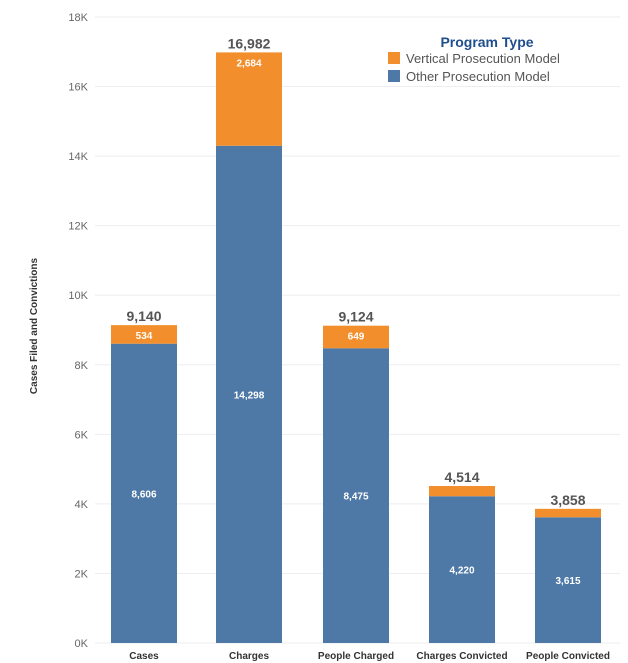 This screenshot has height=663, width=628. What do you see at coordinates (486, 42) in the screenshot?
I see `legend-title: Program Type` at bounding box center [486, 42].